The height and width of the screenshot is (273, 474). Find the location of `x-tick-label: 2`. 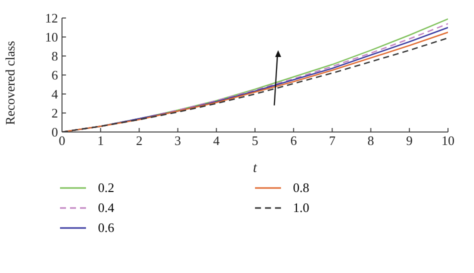

x-tick-label: 2 is located at coordinates (139, 140).